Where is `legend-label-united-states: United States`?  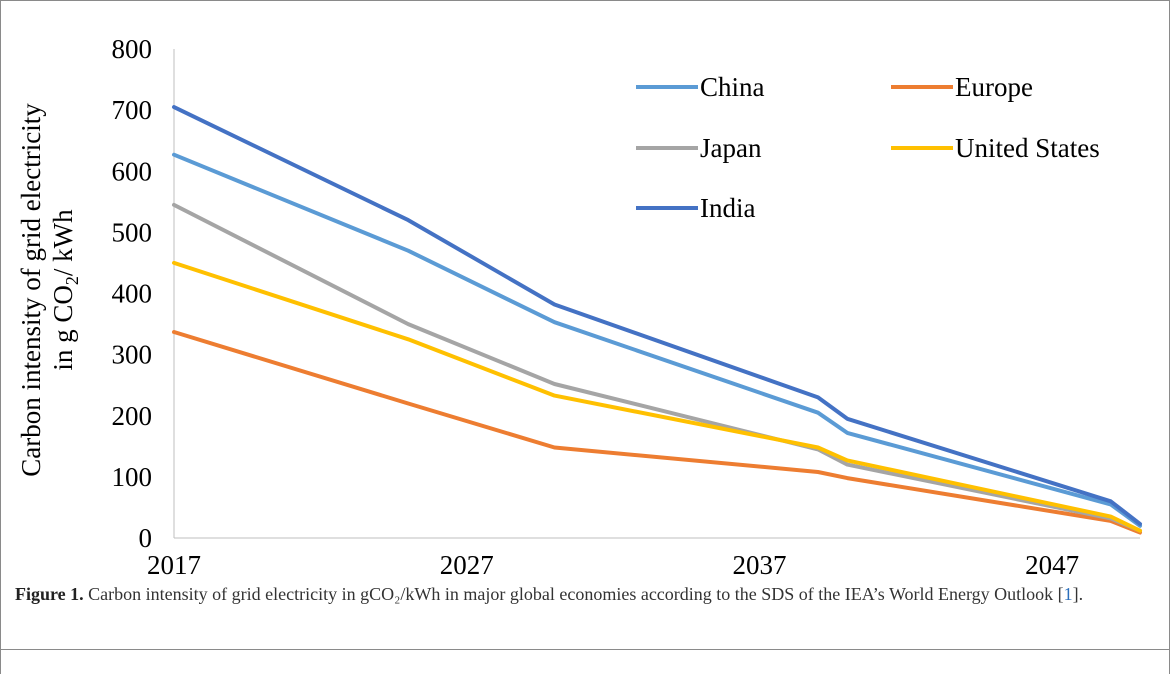 legend-label-united-states: United States is located at coordinates (1027, 148).